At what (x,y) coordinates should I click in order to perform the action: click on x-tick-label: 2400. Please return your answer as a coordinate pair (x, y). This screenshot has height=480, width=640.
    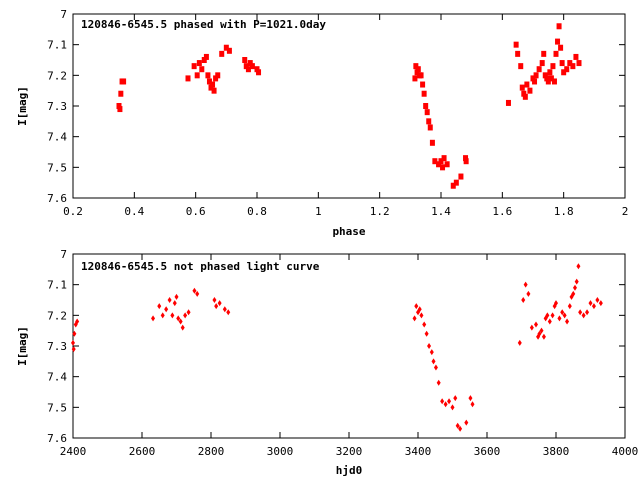
    Looking at the image, I should click on (73, 451).